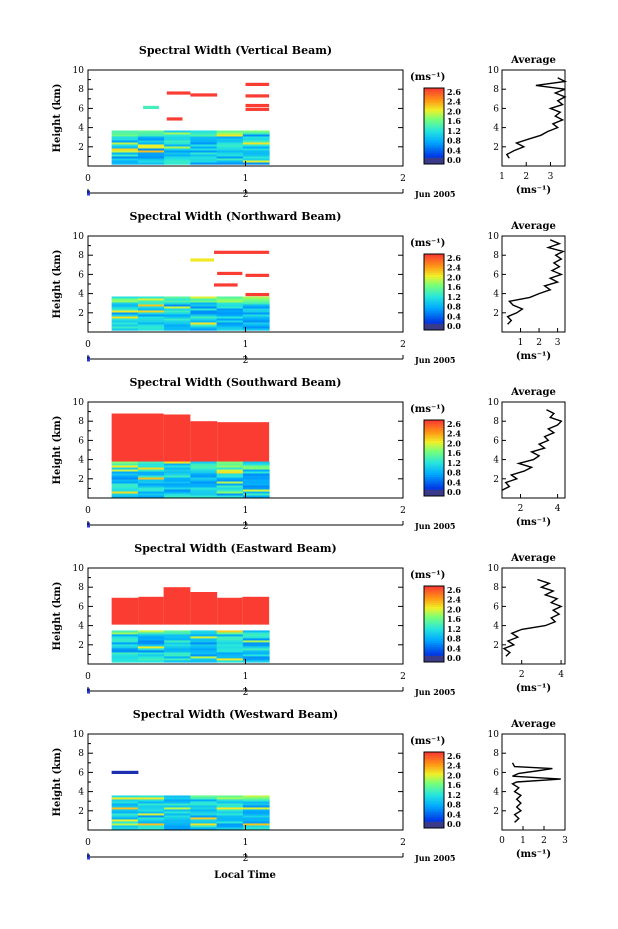 The image size is (618, 929). What do you see at coordinates (496, 441) in the screenshot?
I see `average-y-tick-label: 6` at bounding box center [496, 441].